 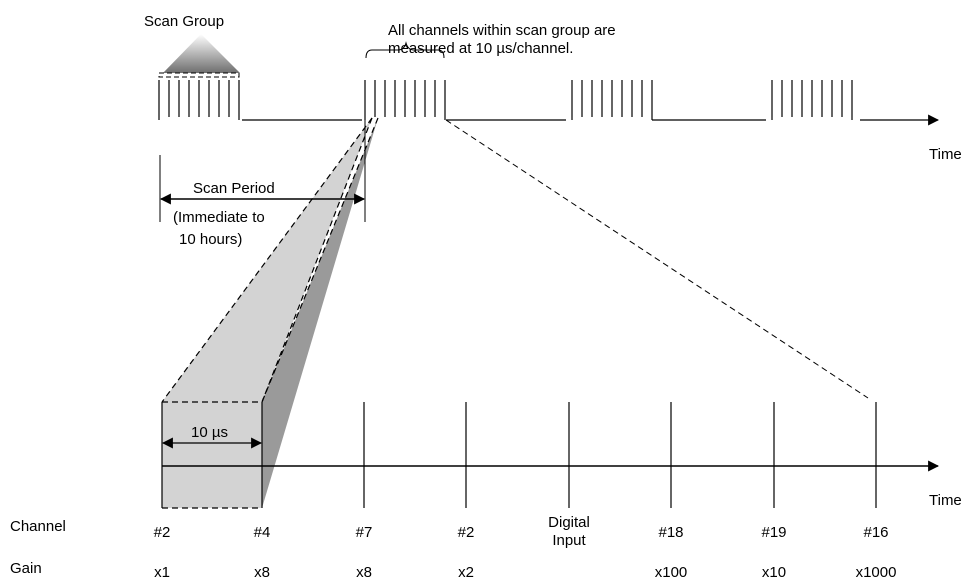 I want to click on gain-label: x10, so click(x=774, y=572).